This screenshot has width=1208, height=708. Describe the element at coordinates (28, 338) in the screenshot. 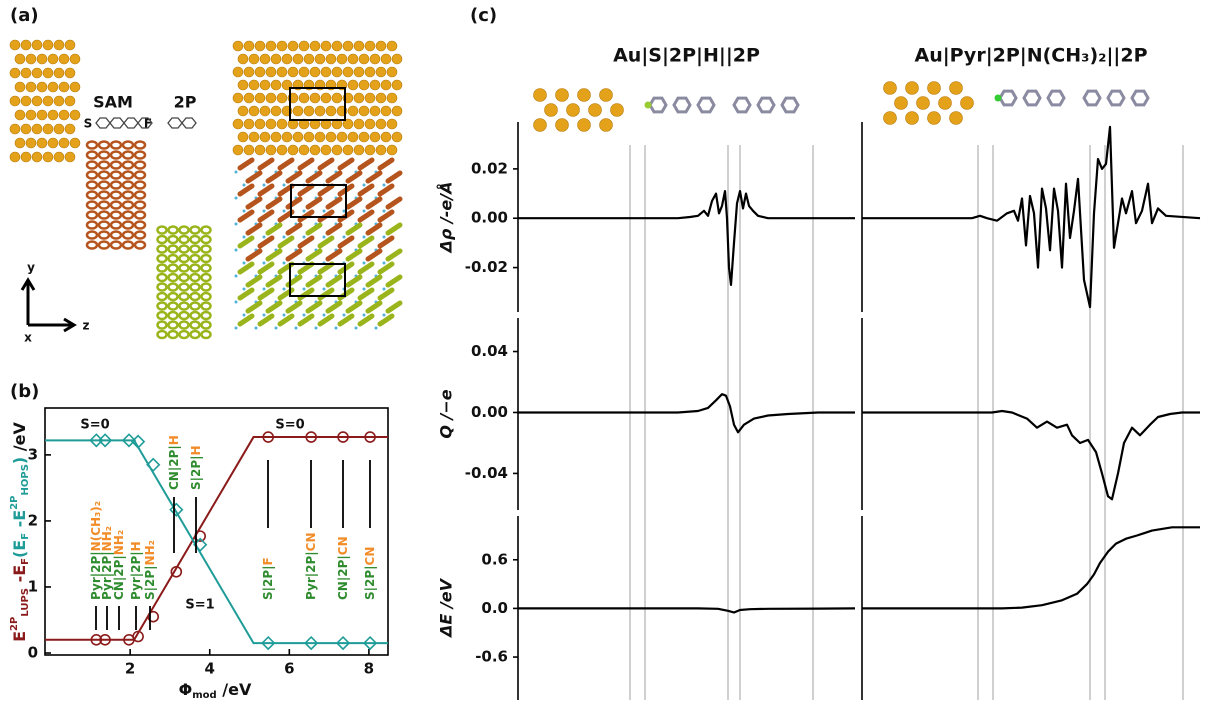

I see `axis-label: x` at that location.